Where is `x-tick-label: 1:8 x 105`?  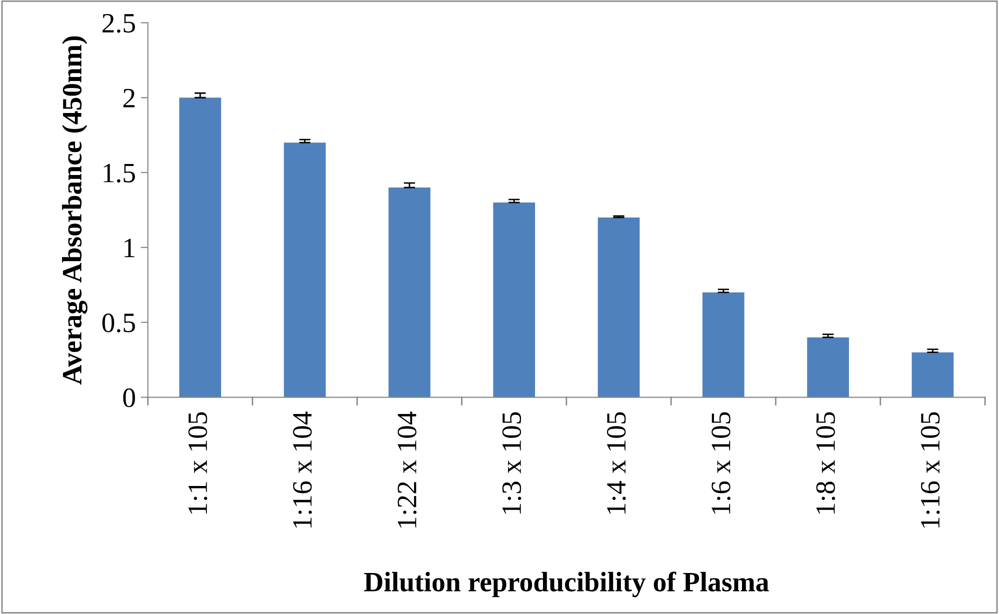
x-tick-label: 1:8 x 105 is located at coordinates (826, 463).